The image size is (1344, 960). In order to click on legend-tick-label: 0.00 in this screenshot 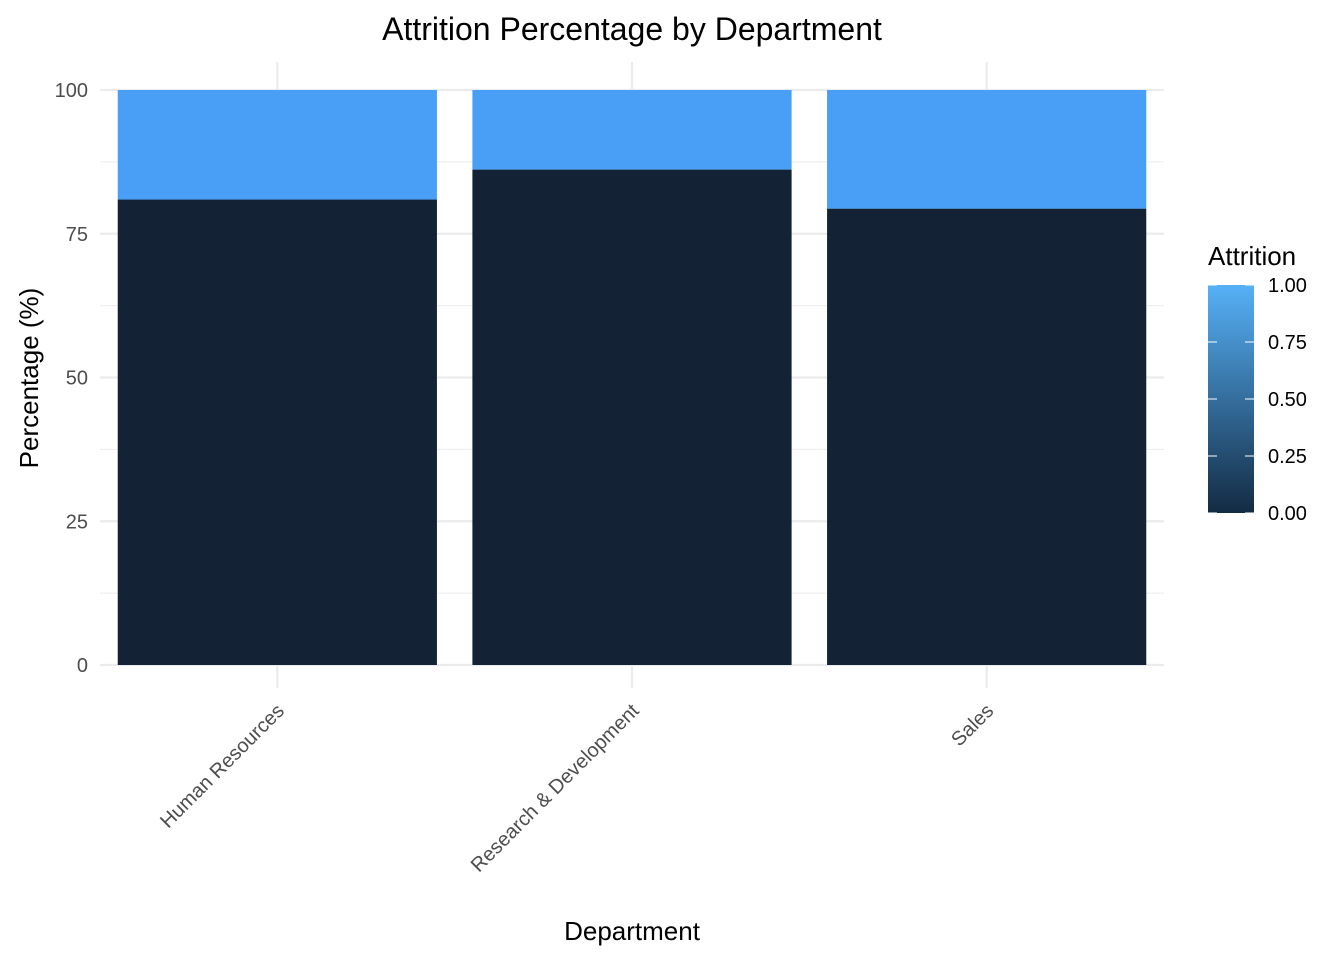, I will do `click(1287, 514)`.